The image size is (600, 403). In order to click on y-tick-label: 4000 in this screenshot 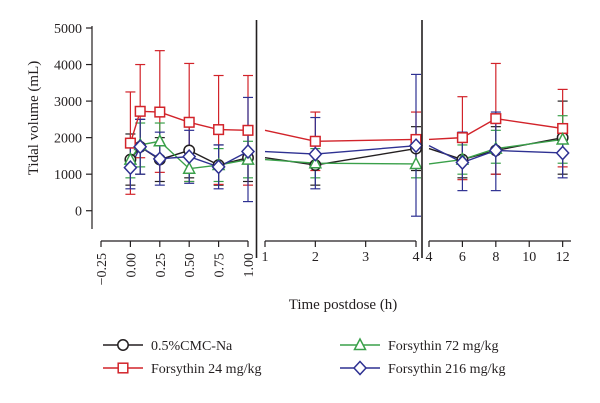, I will do `click(68, 66)`.